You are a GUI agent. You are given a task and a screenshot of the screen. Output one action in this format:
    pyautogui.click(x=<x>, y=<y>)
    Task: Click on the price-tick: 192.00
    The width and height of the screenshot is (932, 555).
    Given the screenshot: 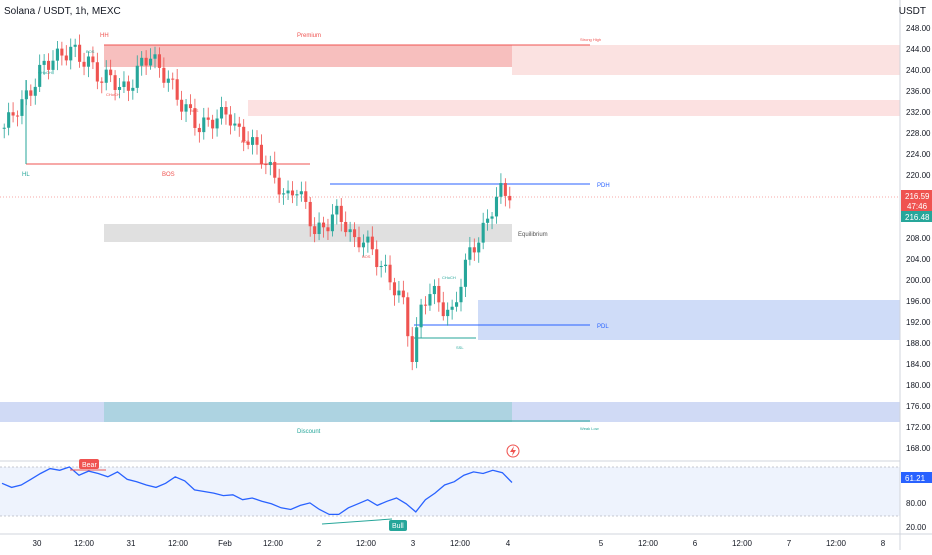 What is the action you would take?
    pyautogui.click(x=918, y=322)
    